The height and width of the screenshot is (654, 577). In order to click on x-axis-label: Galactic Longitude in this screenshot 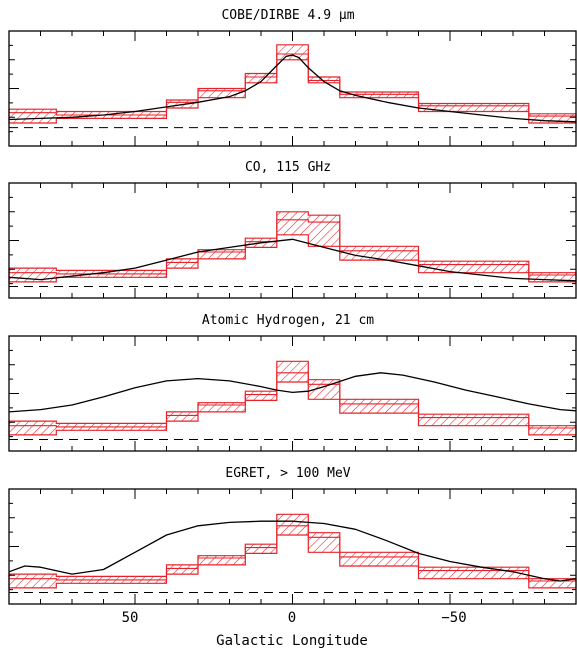, I will do `click(292, 641)`.